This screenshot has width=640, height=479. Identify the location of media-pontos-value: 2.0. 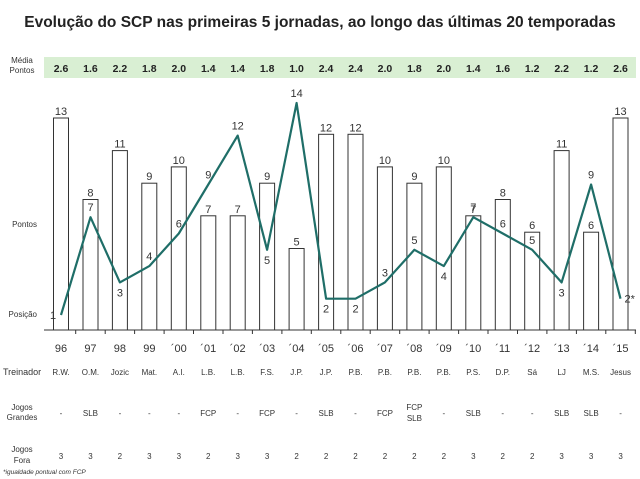
(444, 69).